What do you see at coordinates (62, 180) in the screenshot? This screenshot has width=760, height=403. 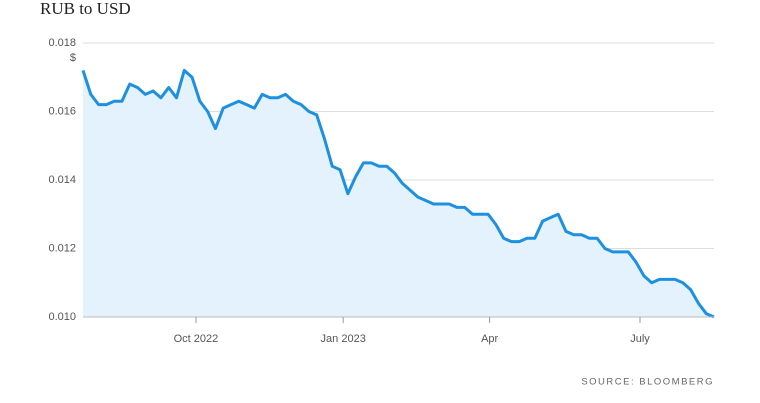 I see `y-tick-label: 0.014` at bounding box center [62, 180].